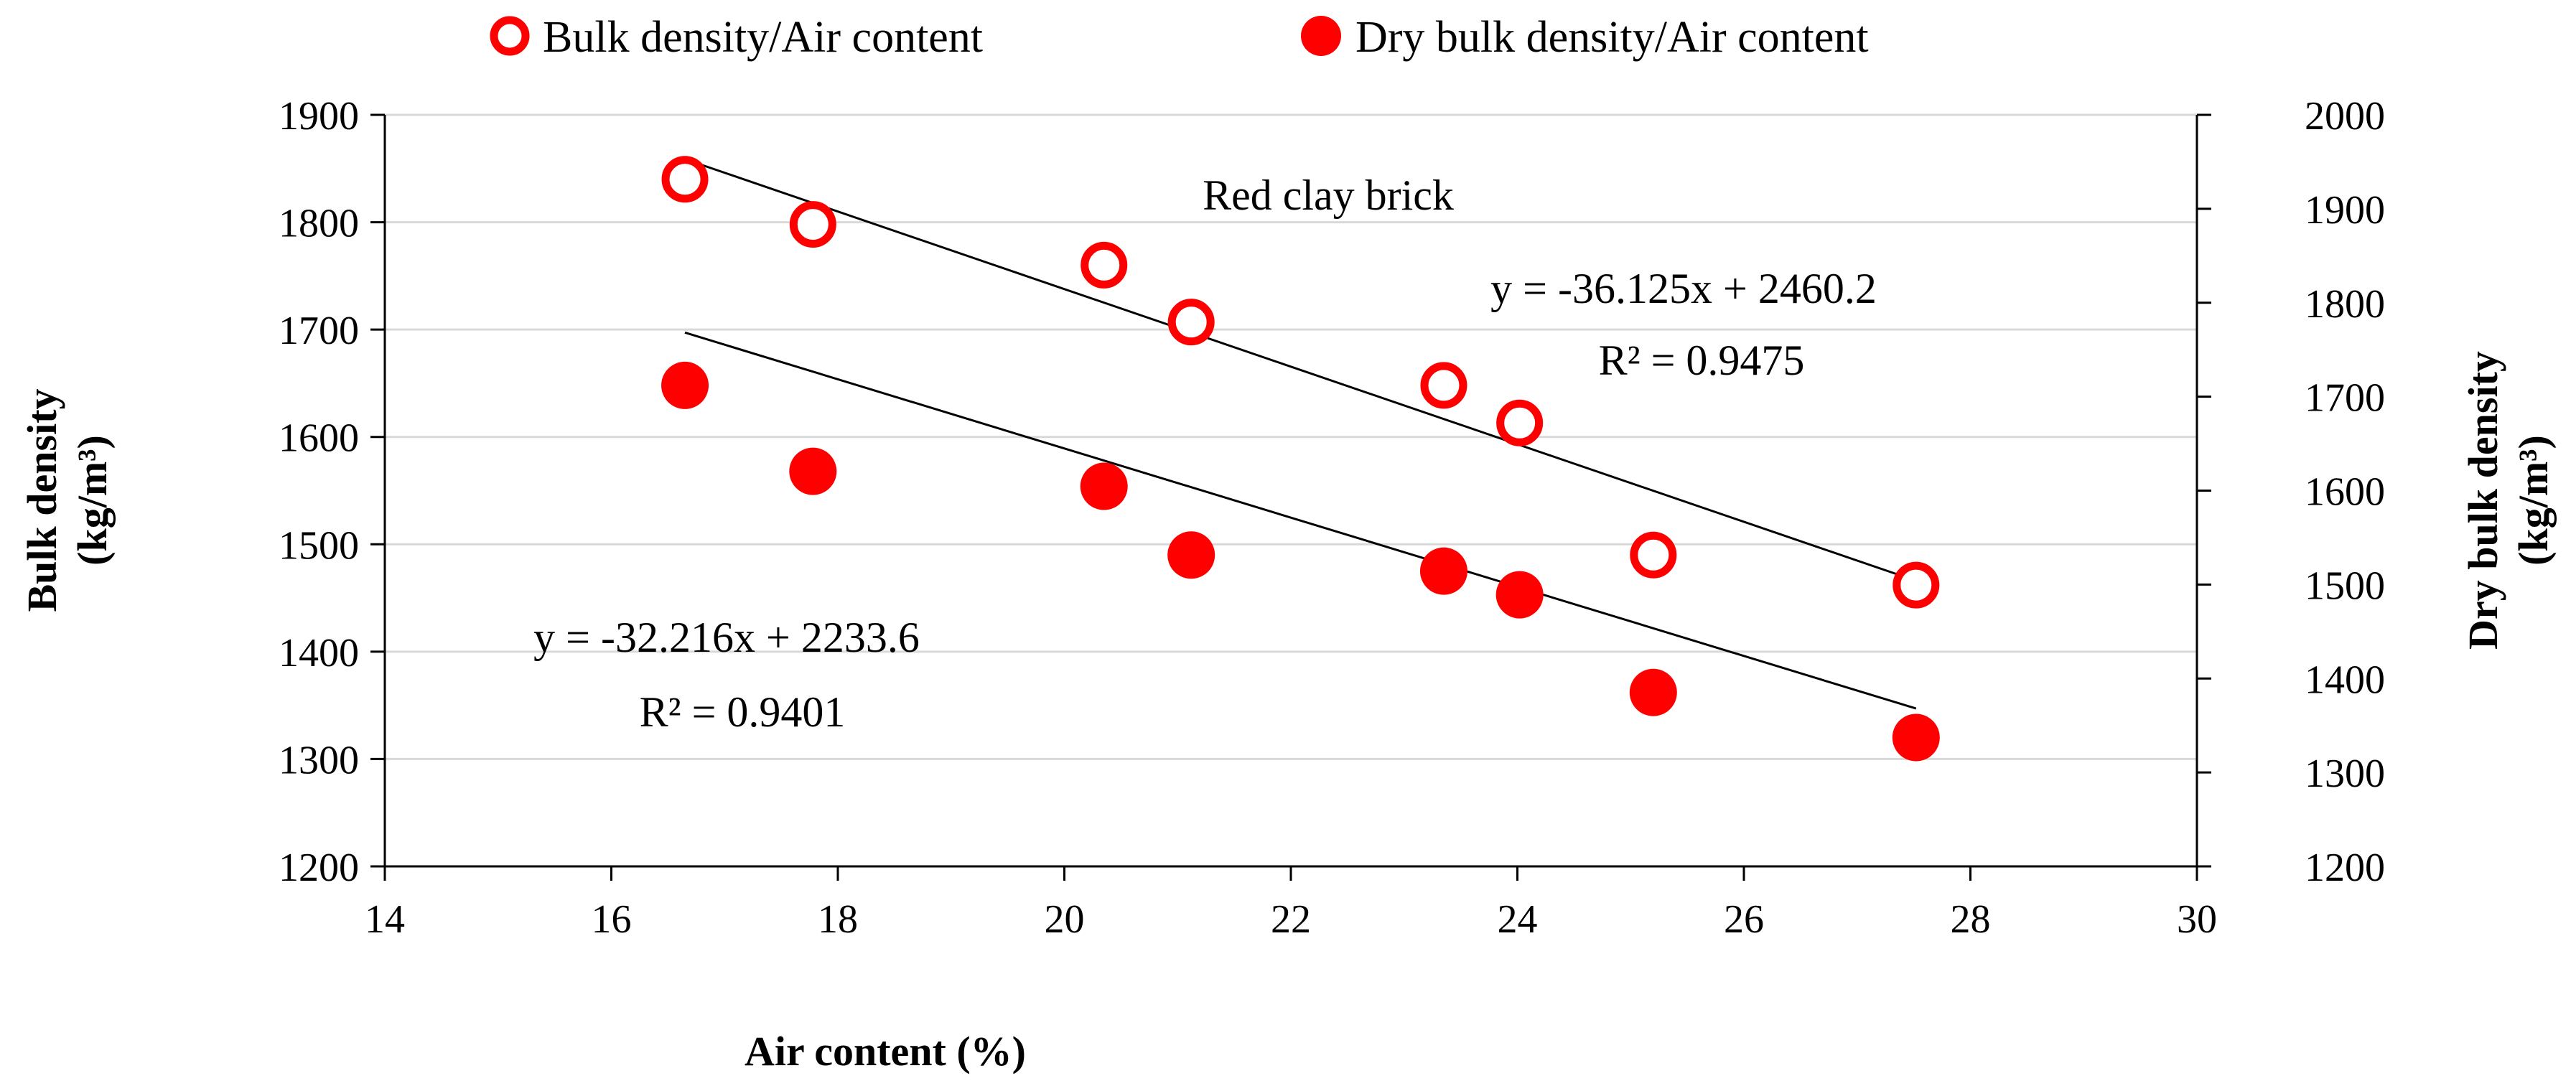  What do you see at coordinates (319, 224) in the screenshot?
I see `y-tick-label: 1800` at bounding box center [319, 224].